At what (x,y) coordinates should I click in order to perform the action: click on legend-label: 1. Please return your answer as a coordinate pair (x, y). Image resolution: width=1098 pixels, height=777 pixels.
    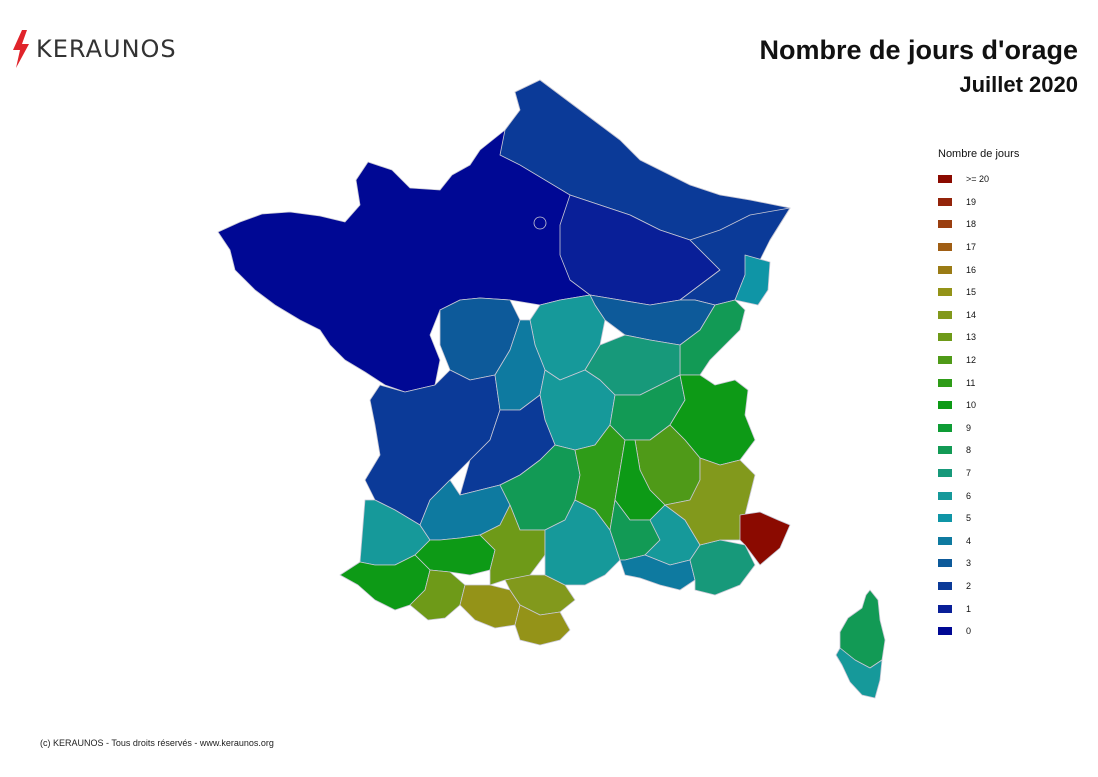
    Looking at the image, I should click on (969, 608).